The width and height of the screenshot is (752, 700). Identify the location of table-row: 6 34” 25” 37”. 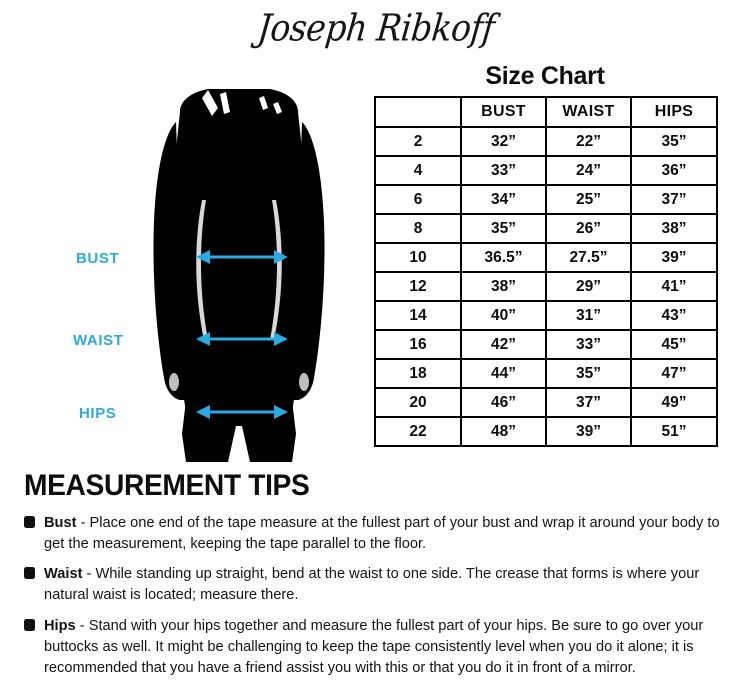
(546, 199).